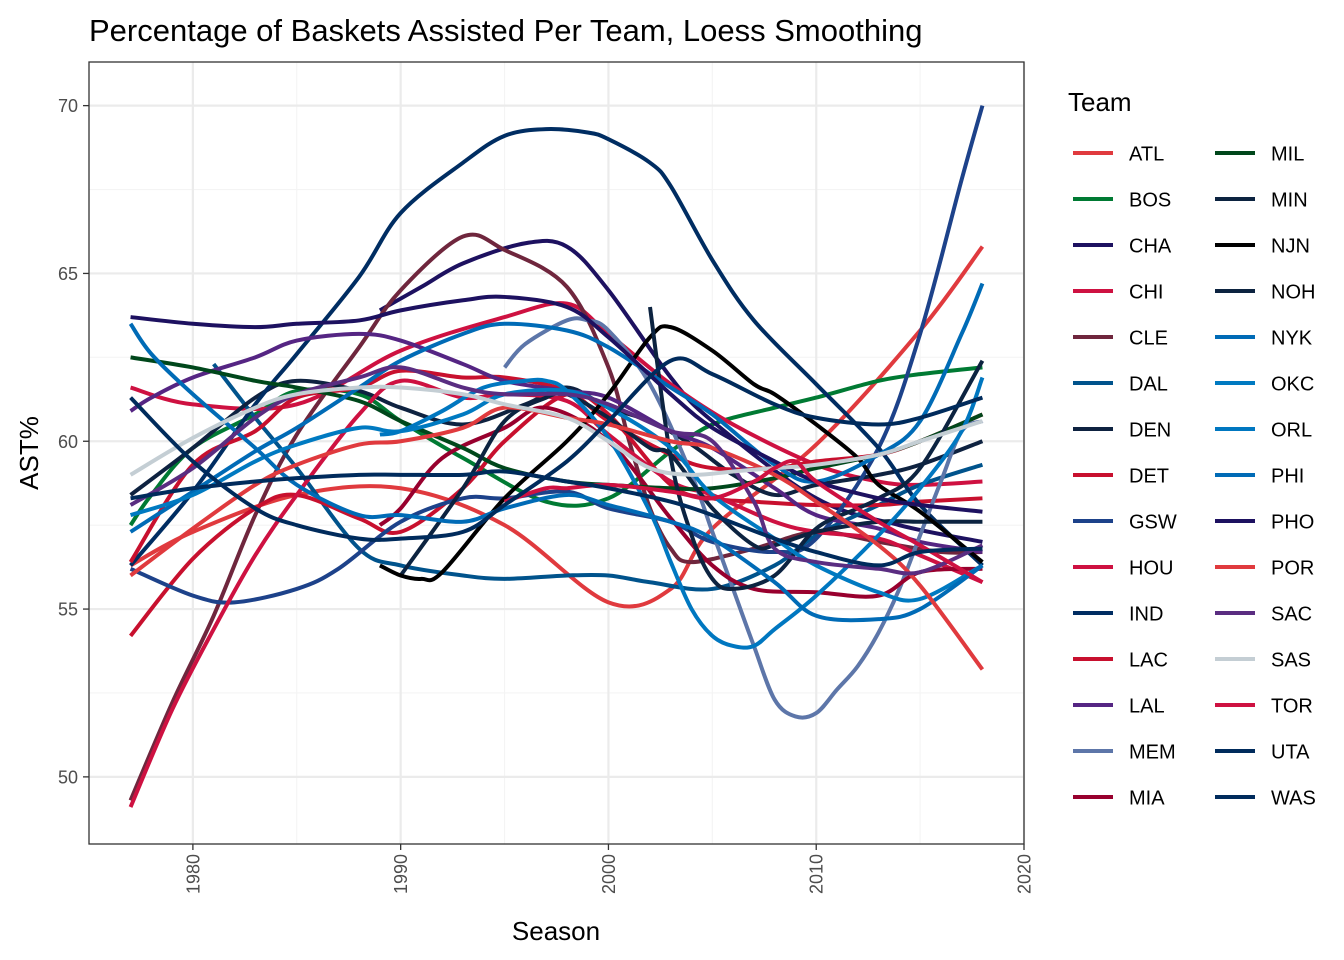 This screenshot has height=960, width=1344. I want to click on x-tick-label: 2000, so click(609, 874).